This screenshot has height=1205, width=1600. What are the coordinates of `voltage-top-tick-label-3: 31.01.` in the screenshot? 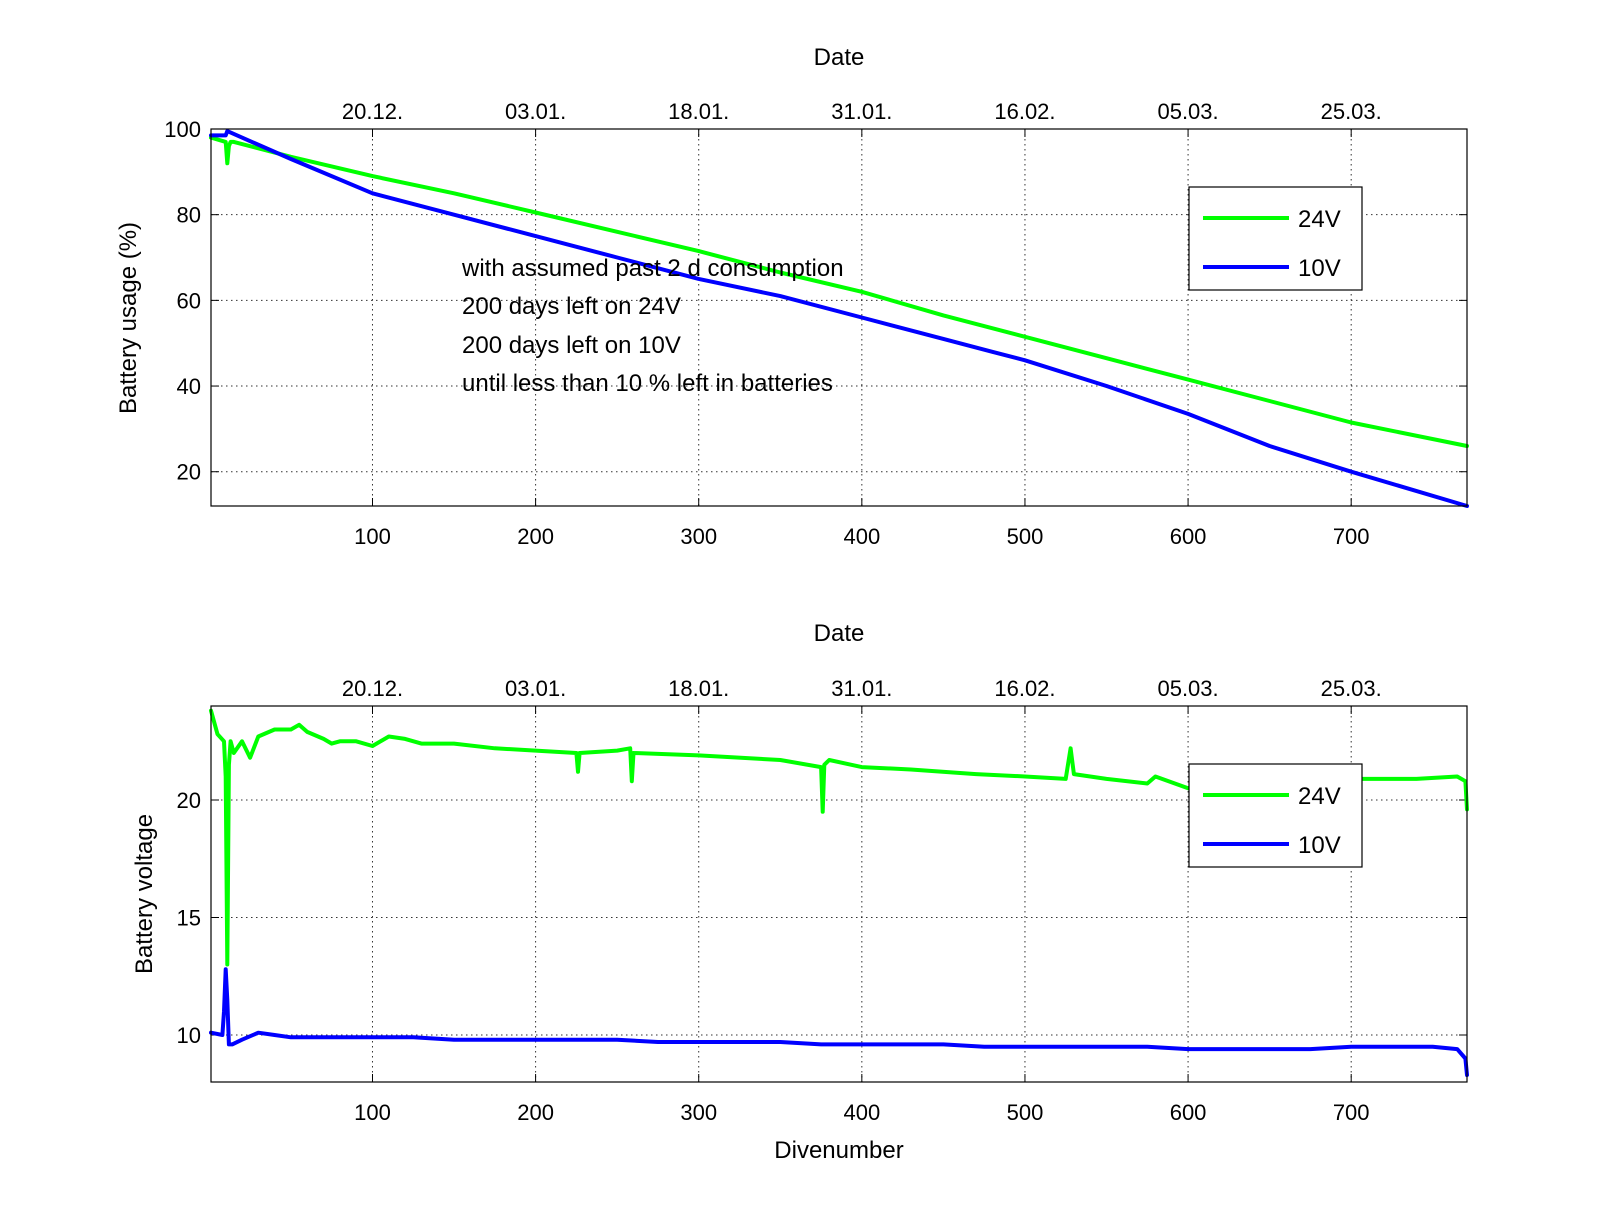 It's located at (861, 688).